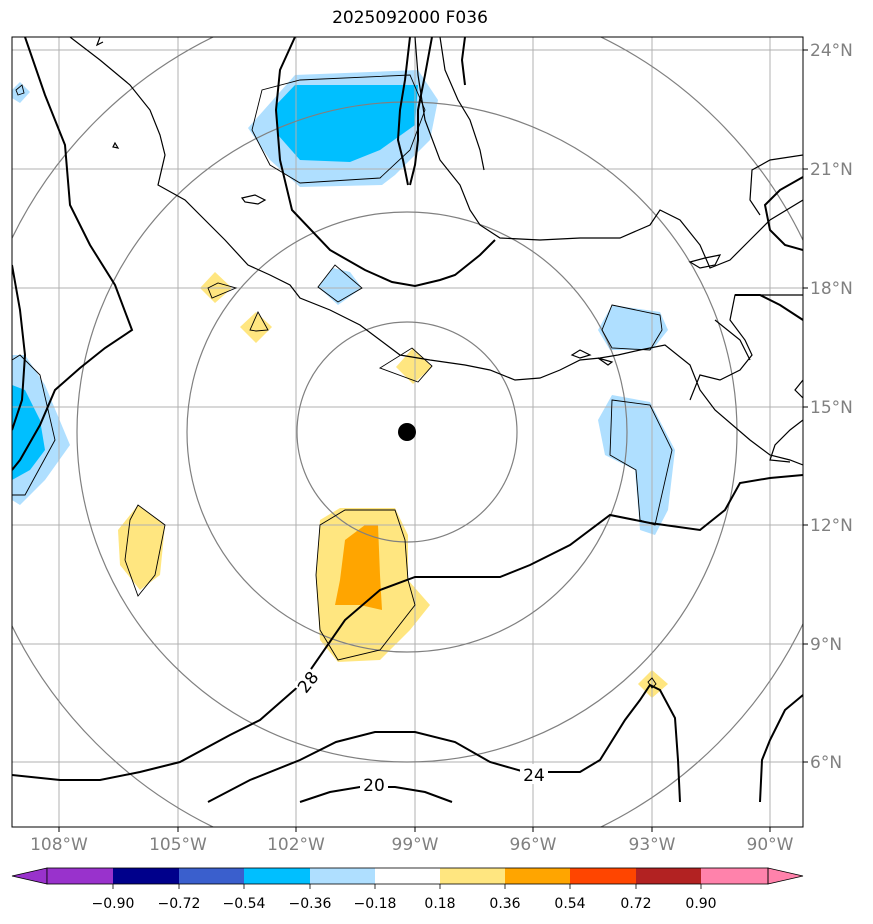 The height and width of the screenshot is (924, 873). I want to click on shade-light-blue-nw, so click(21, 92).